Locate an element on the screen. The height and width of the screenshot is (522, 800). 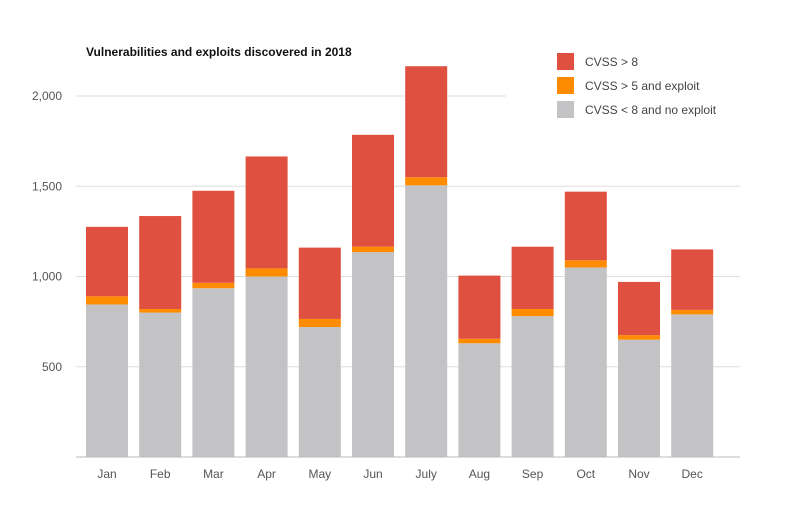
y-tick-label: 1,500 is located at coordinates (47, 186).